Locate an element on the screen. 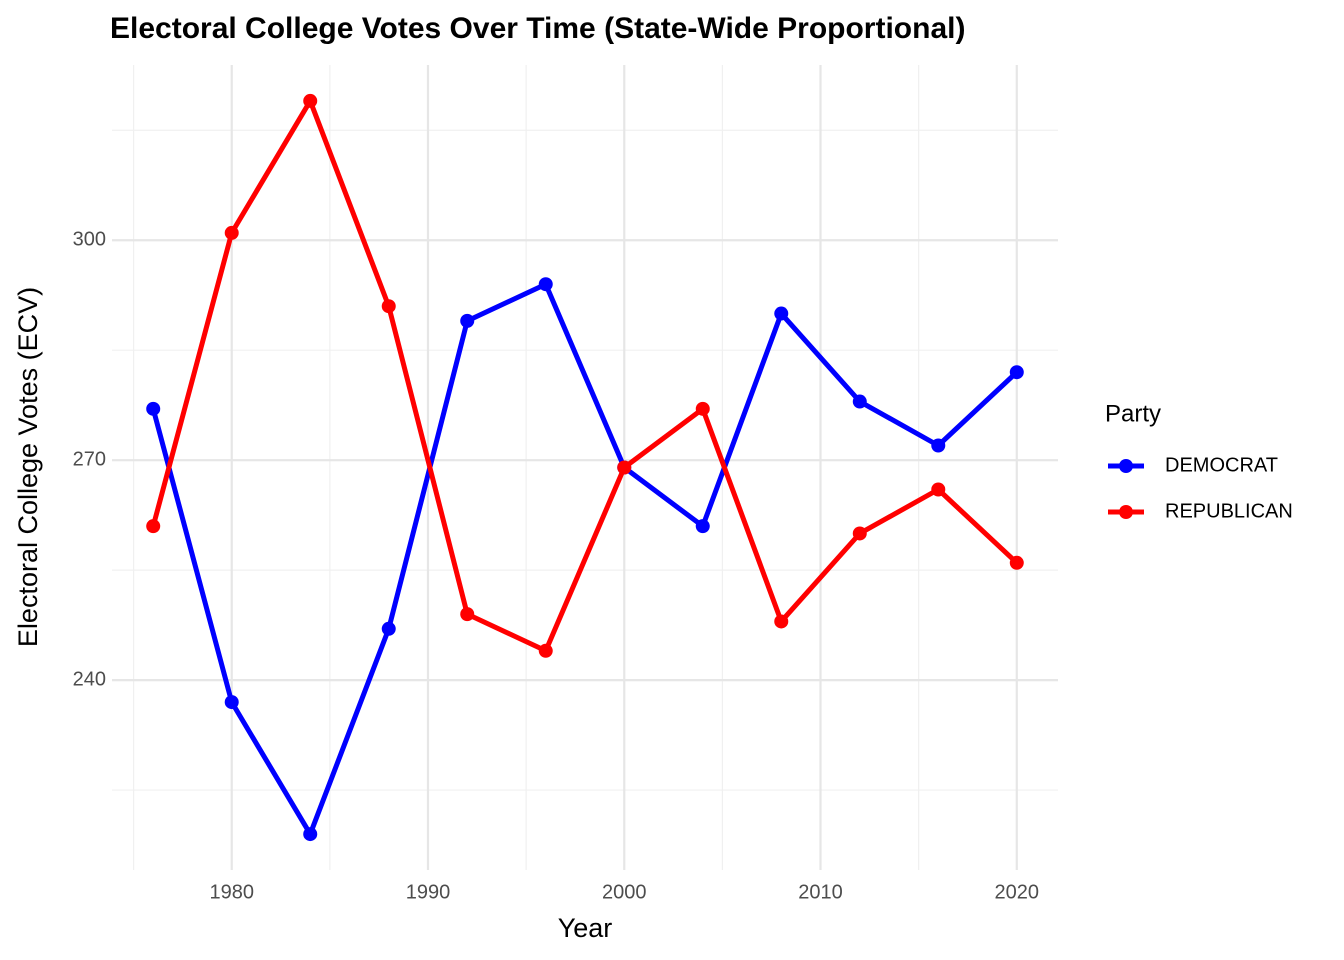  x-tick-label: 1990 is located at coordinates (428, 892).